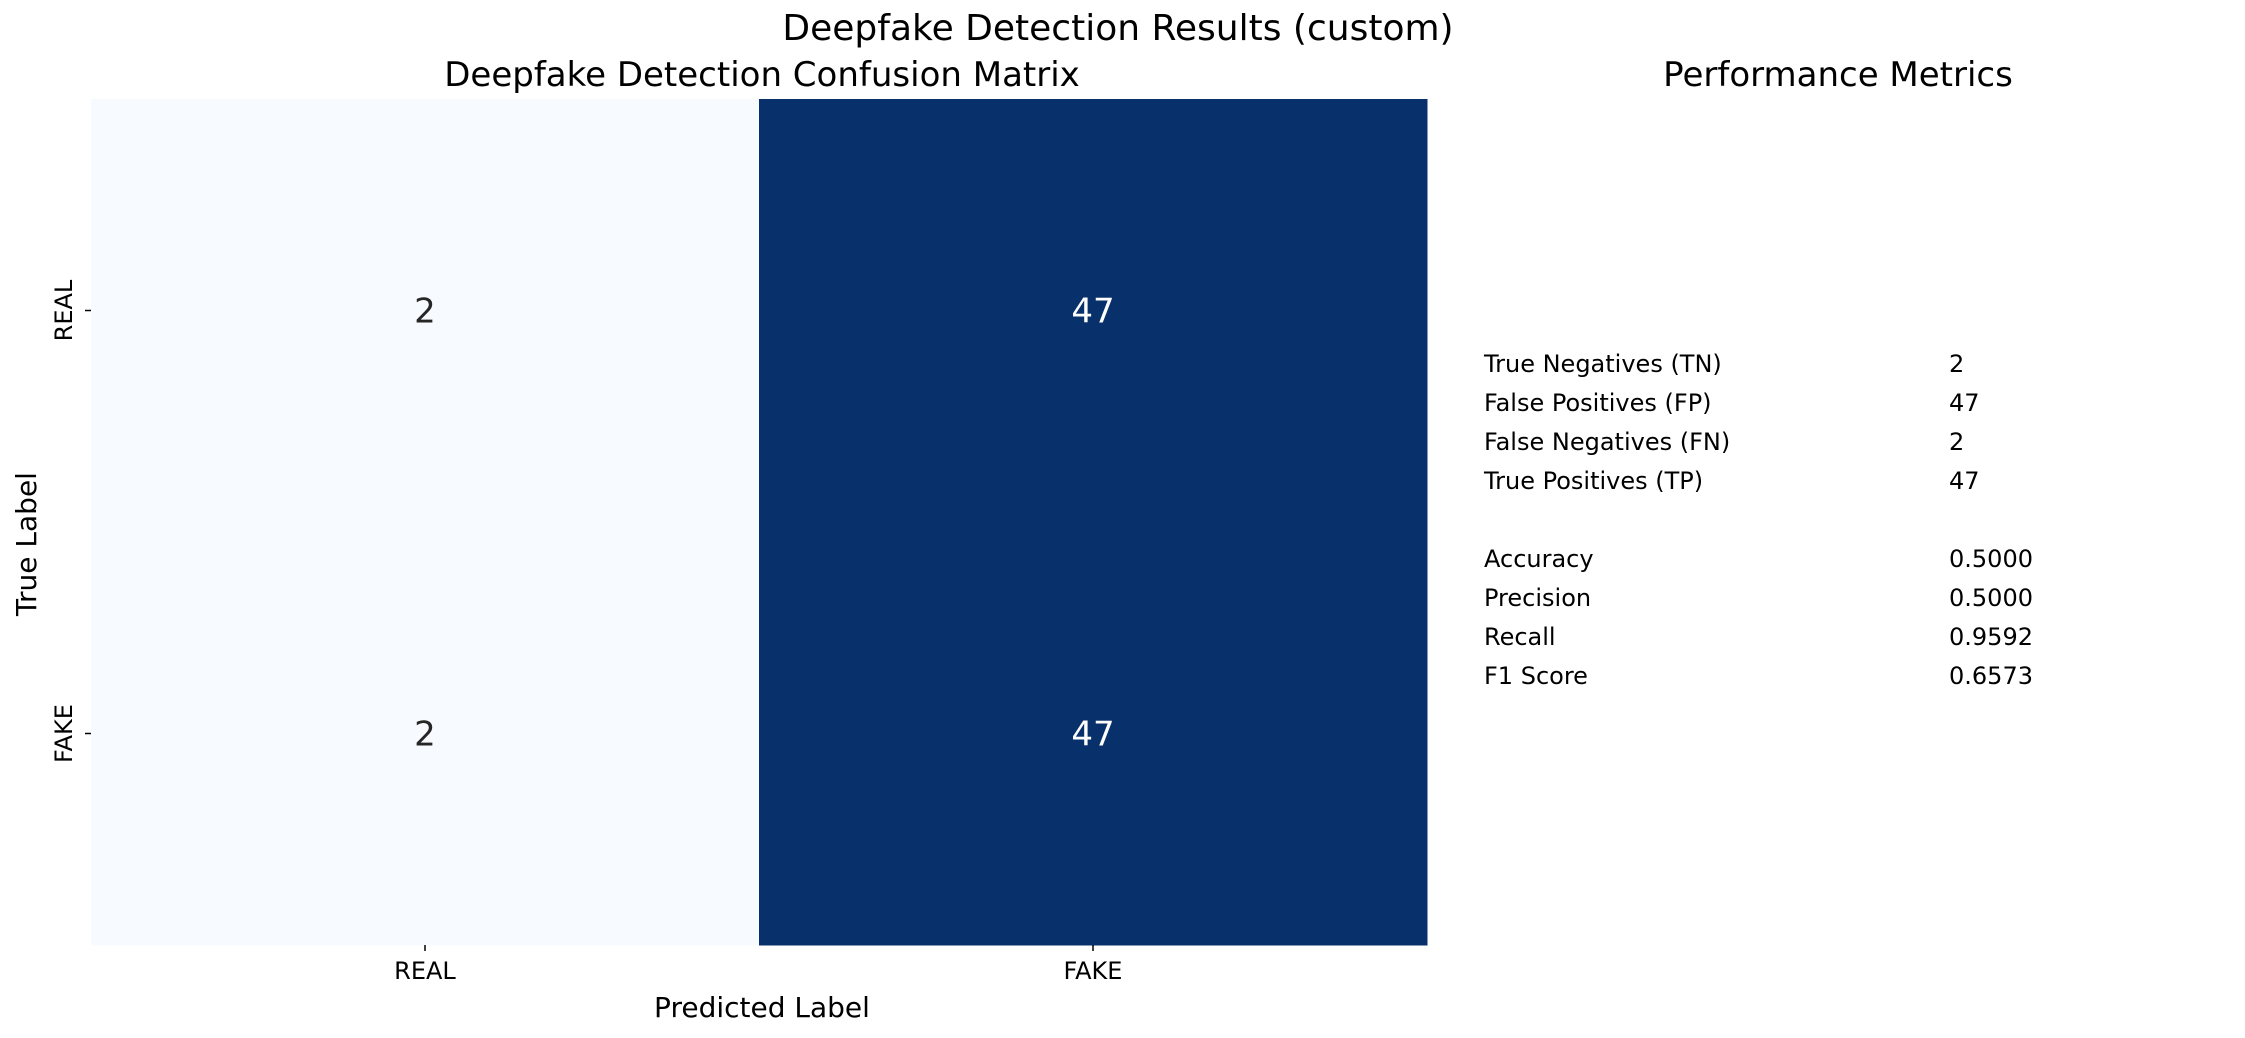  What do you see at coordinates (64, 310) in the screenshot?
I see `y-tick-label: REAL` at bounding box center [64, 310].